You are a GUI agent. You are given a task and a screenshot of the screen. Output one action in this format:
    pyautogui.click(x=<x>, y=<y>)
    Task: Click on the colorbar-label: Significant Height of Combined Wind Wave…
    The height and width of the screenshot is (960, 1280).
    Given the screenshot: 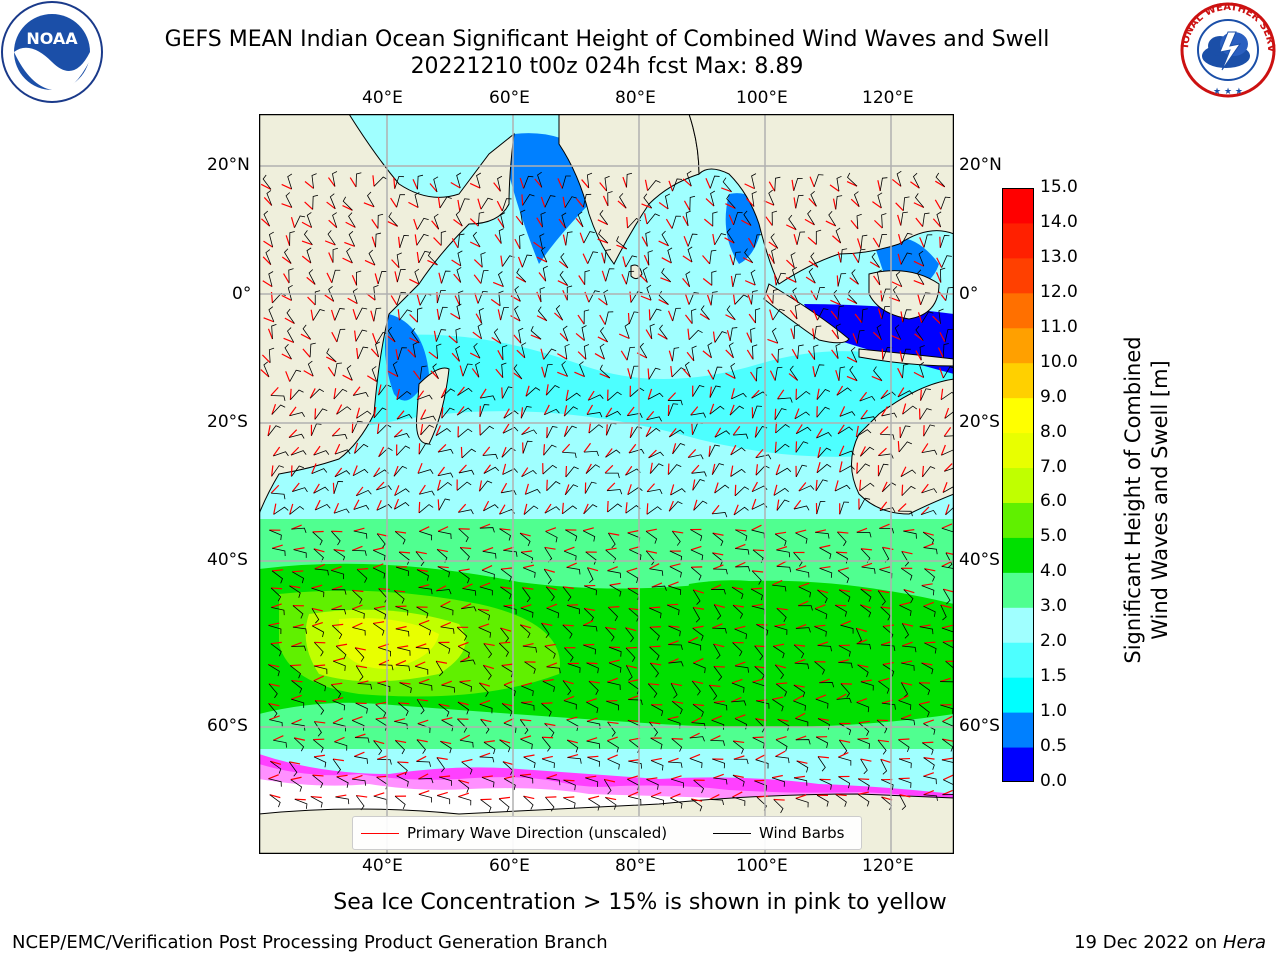 What is the action you would take?
    pyautogui.click(x=1150, y=500)
    